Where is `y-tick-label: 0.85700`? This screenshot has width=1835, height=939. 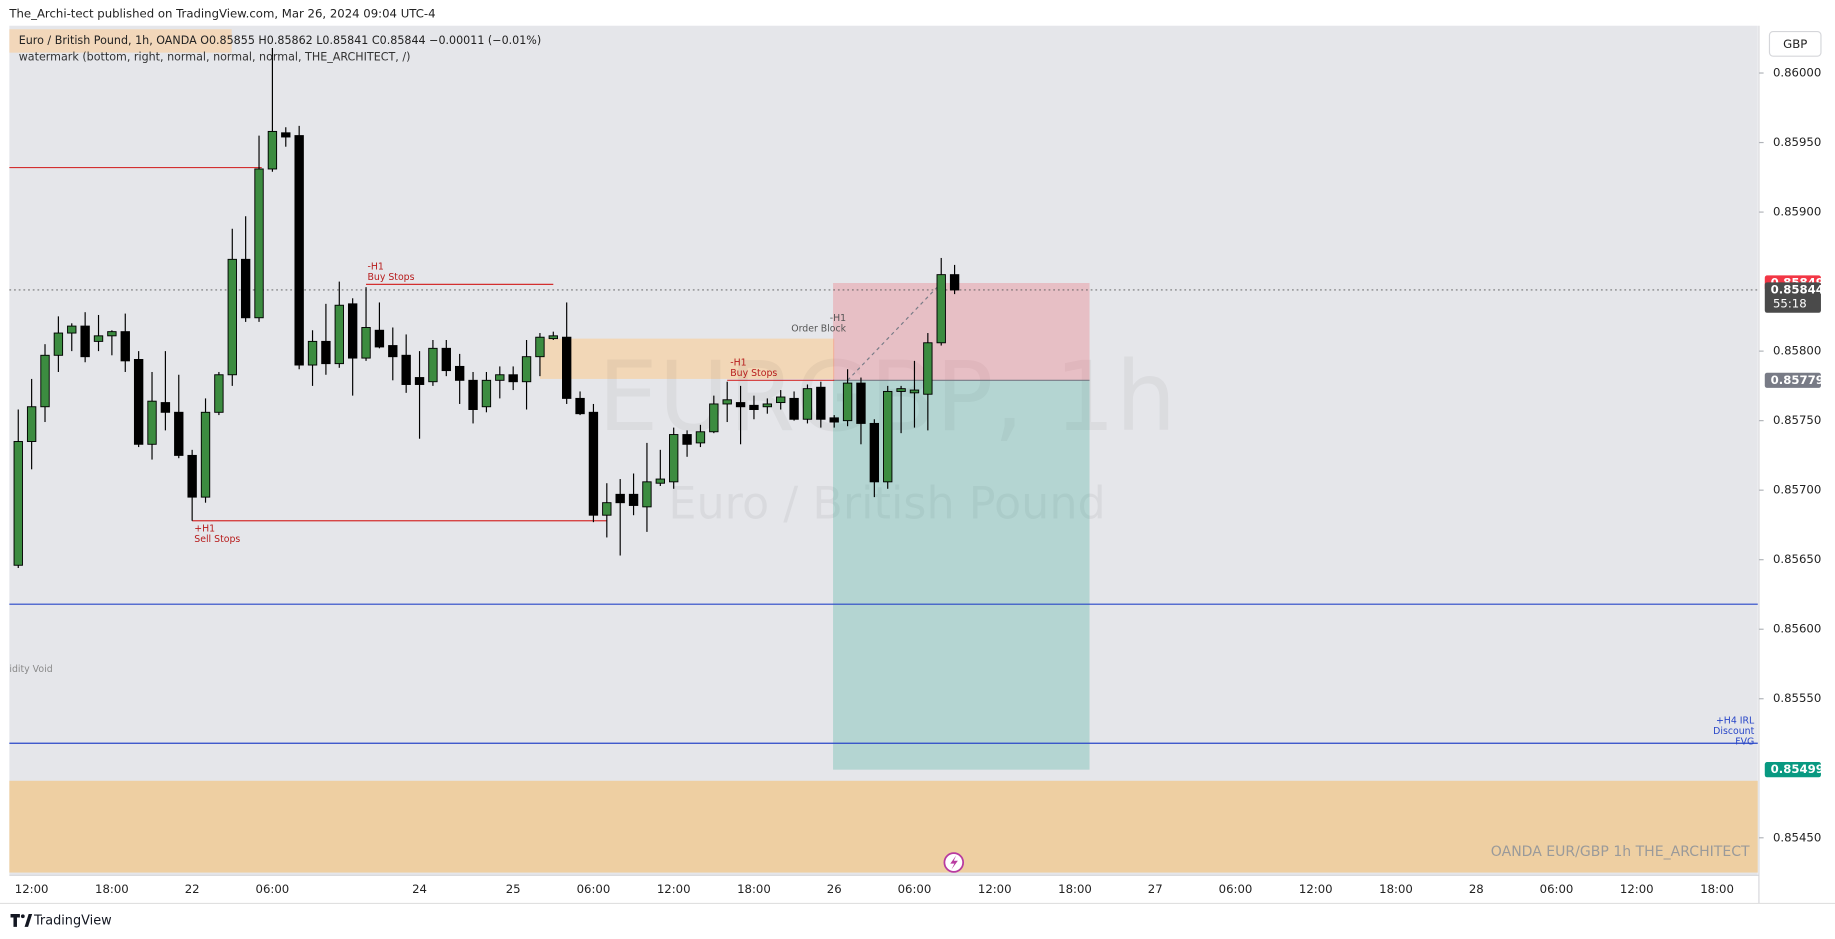
y-tick-label: 0.85700 is located at coordinates (1797, 490).